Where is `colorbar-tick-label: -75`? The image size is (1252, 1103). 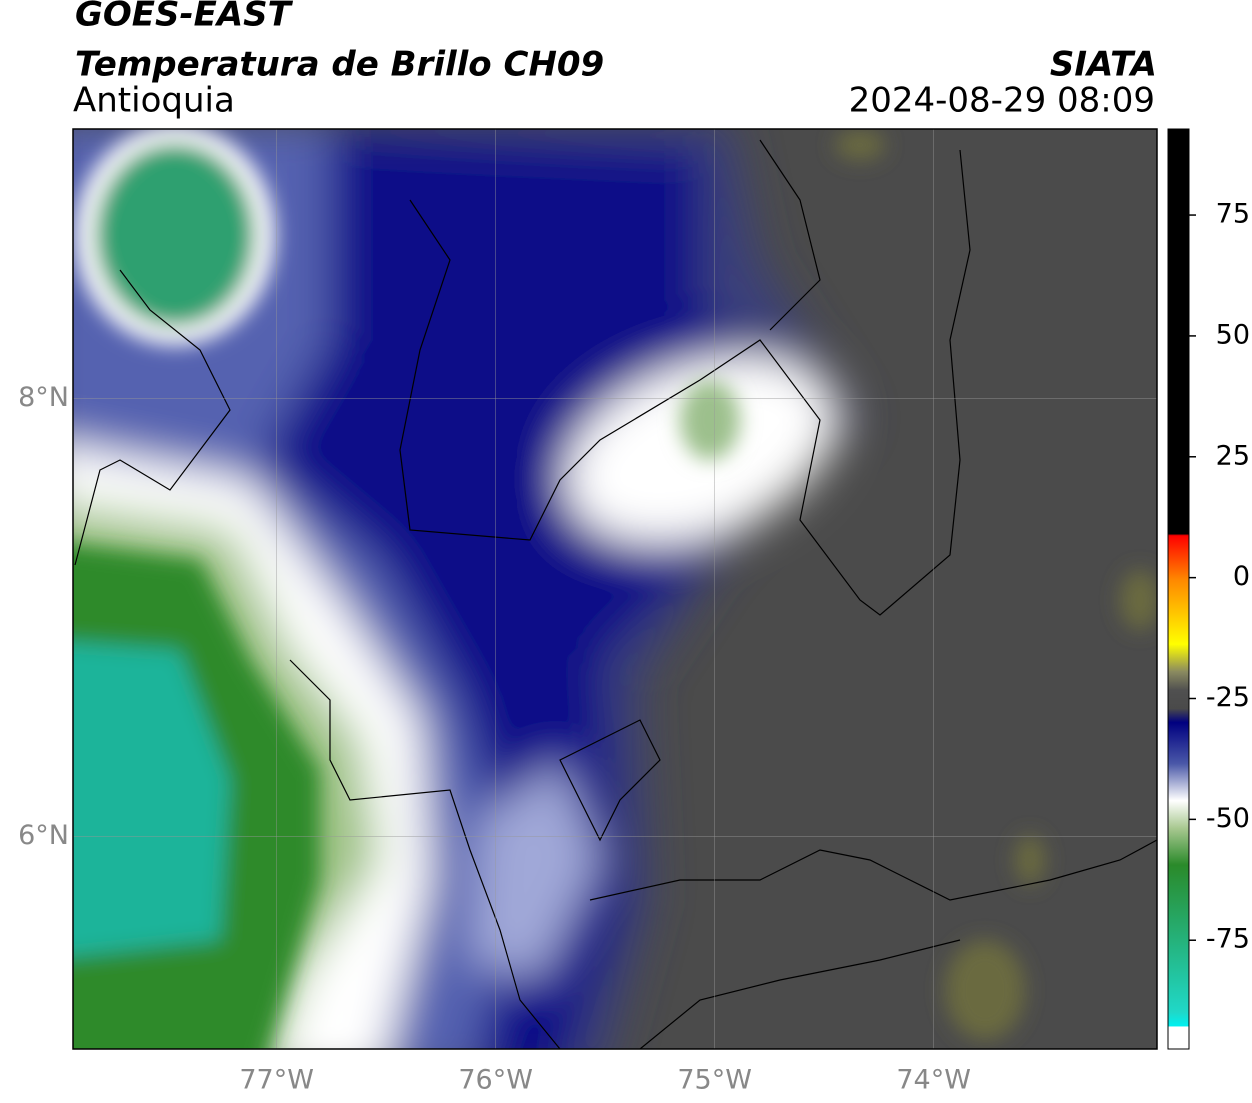
colorbar-tick-label: -75 is located at coordinates (1228, 939).